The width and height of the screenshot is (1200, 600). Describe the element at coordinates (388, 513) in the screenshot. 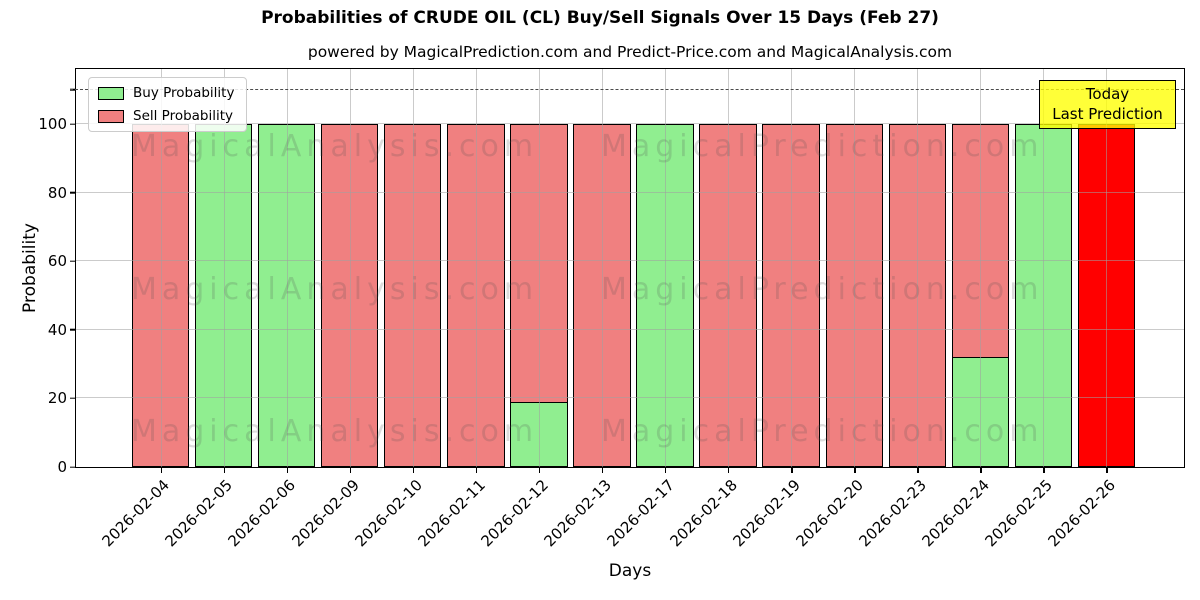

I see `x-tick-label: 2026-02-10` at that location.